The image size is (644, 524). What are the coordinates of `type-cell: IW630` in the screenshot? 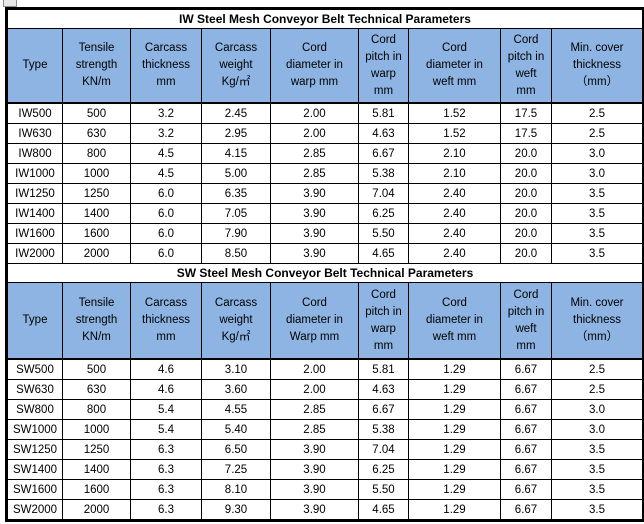 It's located at (35, 133).